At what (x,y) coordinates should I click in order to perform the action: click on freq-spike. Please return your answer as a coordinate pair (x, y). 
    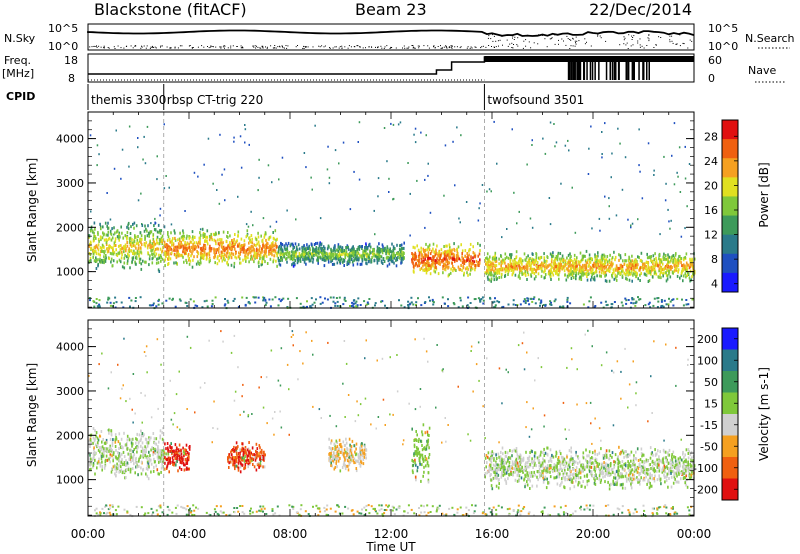
    Looking at the image, I should click on (632, 68).